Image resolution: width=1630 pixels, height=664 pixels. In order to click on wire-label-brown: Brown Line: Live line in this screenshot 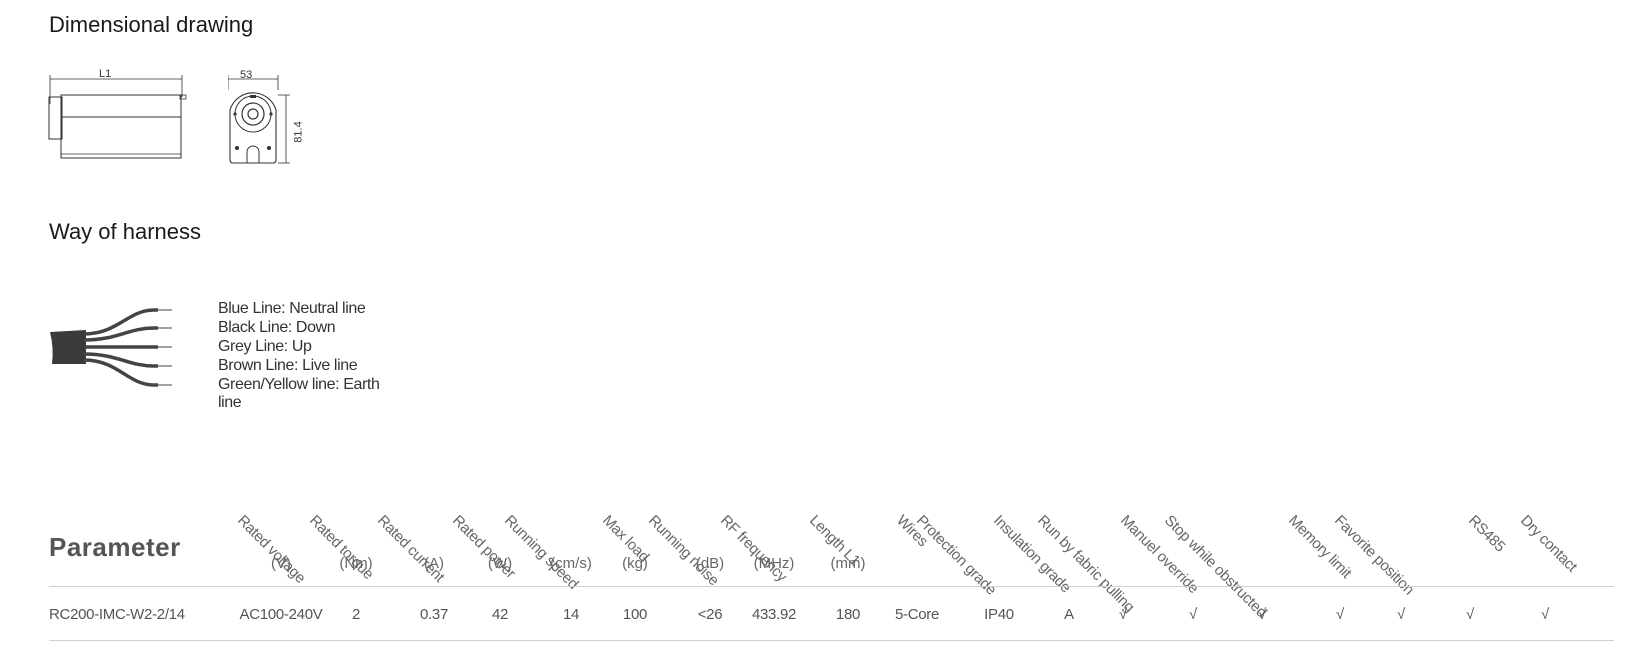, I will do `click(288, 365)`.